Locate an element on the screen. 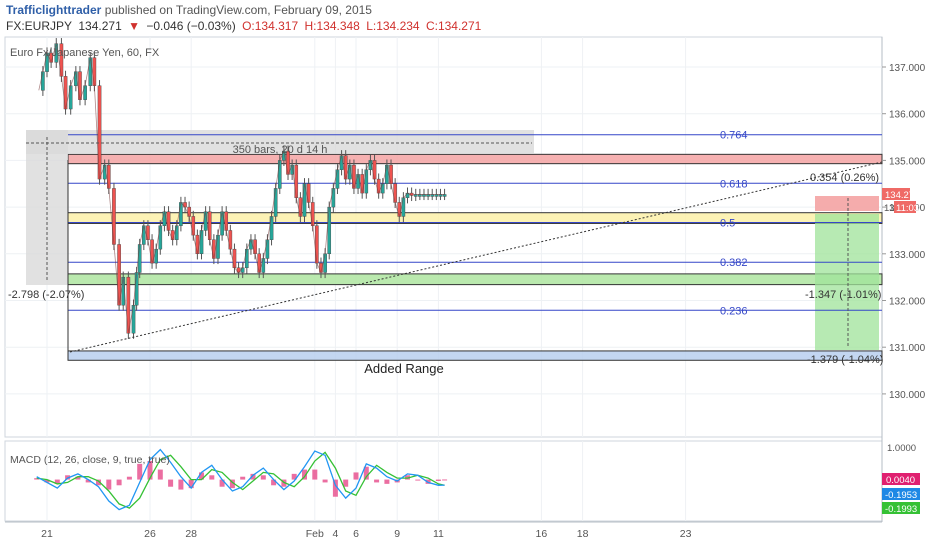 This screenshot has width=932, height=550. projection-down-box is located at coordinates (847, 282).